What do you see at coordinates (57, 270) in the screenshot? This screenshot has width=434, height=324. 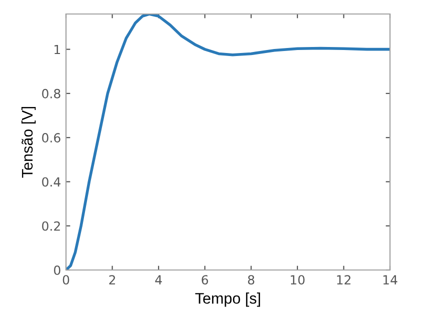 I see `y-tick-label: 0` at bounding box center [57, 270].